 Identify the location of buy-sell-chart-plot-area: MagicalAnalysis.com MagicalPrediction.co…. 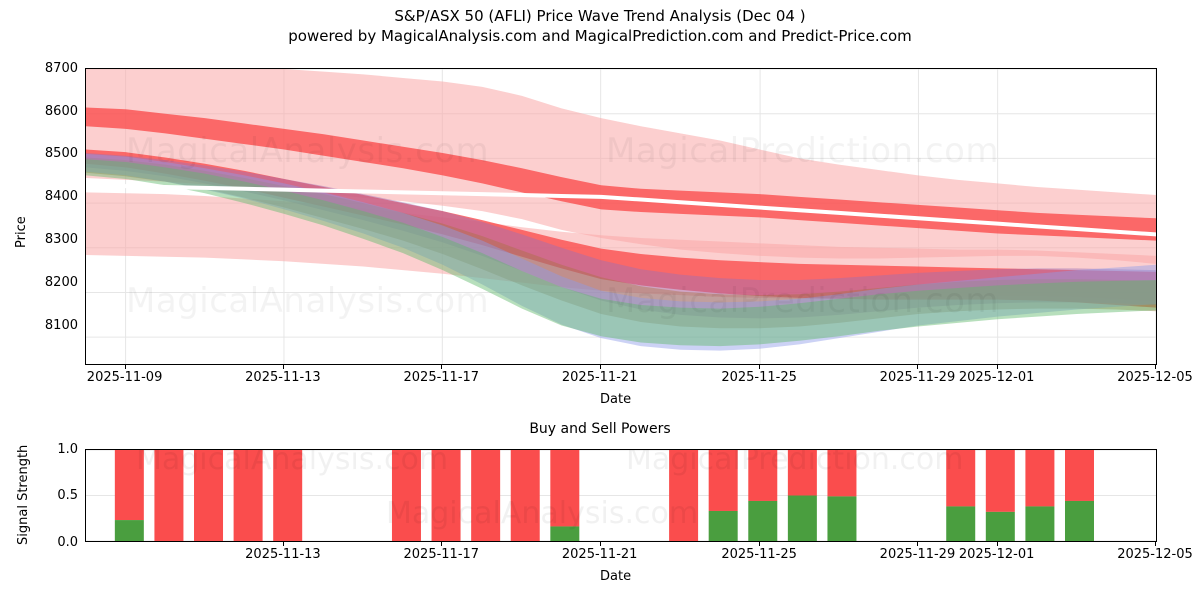
(621, 495).